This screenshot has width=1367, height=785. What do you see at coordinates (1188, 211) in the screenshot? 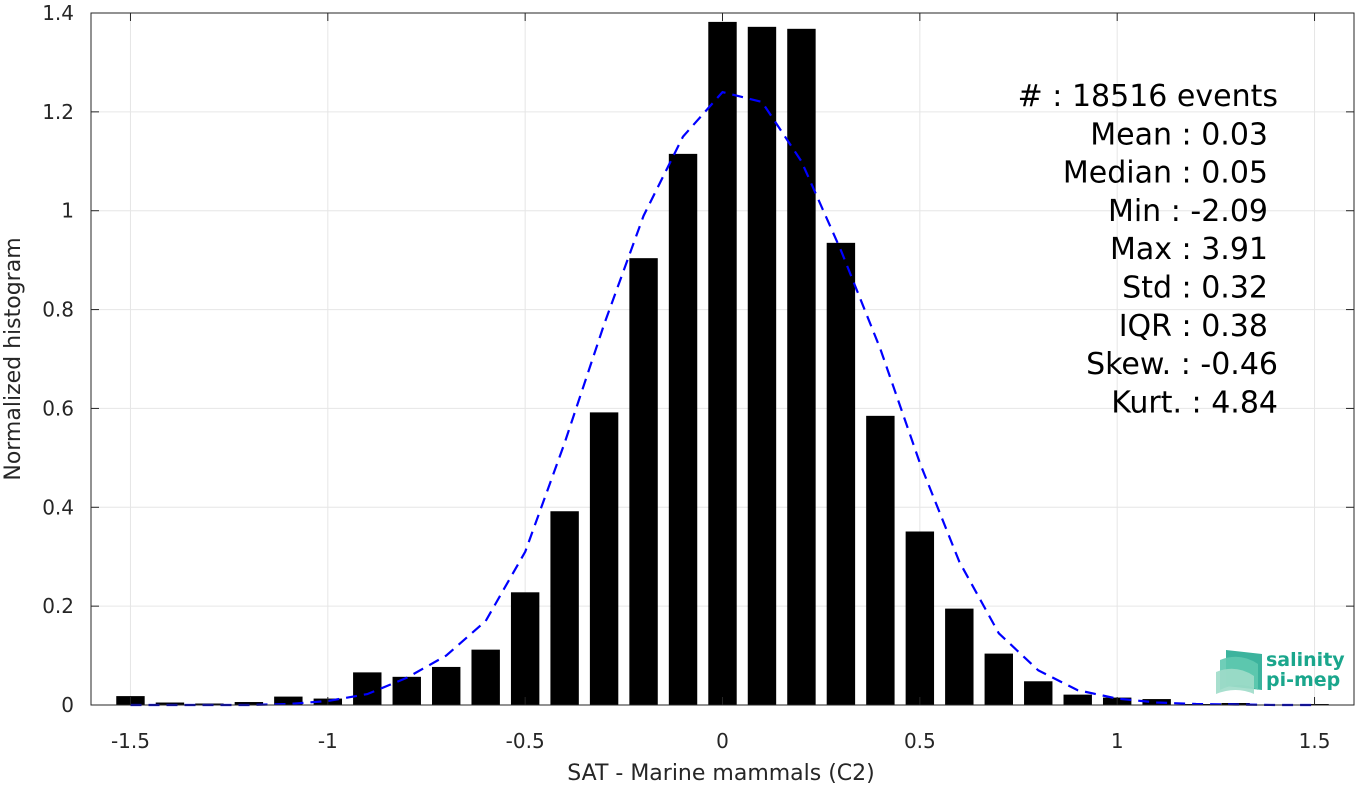
I see `stat-line: Min : -2.09` at bounding box center [1188, 211].